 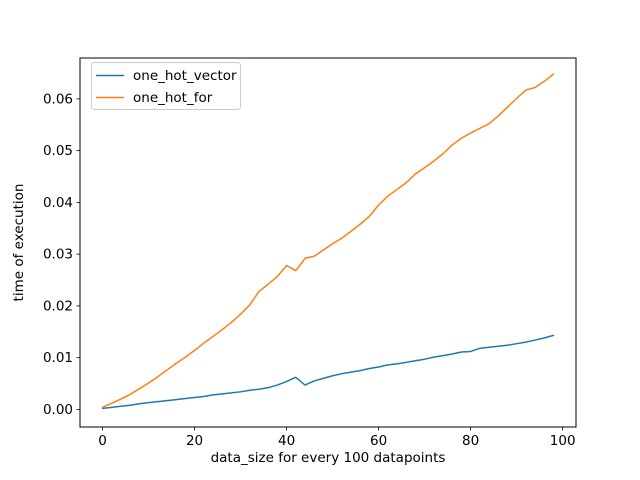 What do you see at coordinates (194, 441) in the screenshot?
I see `x-axis-tick-label: 20` at bounding box center [194, 441].